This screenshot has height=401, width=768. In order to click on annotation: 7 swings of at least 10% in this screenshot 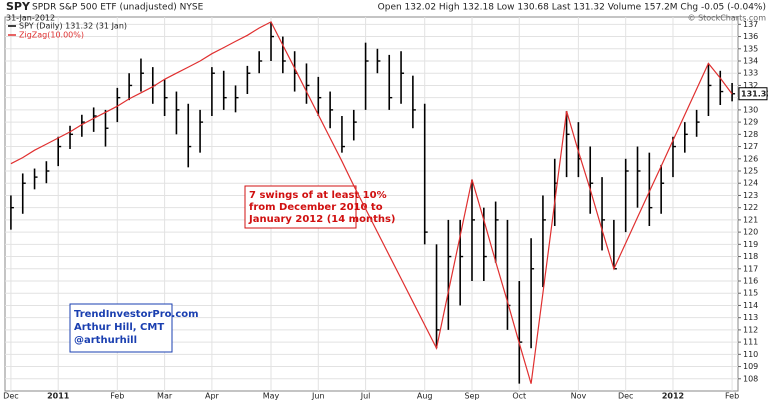, I will do `click(318, 195)`.